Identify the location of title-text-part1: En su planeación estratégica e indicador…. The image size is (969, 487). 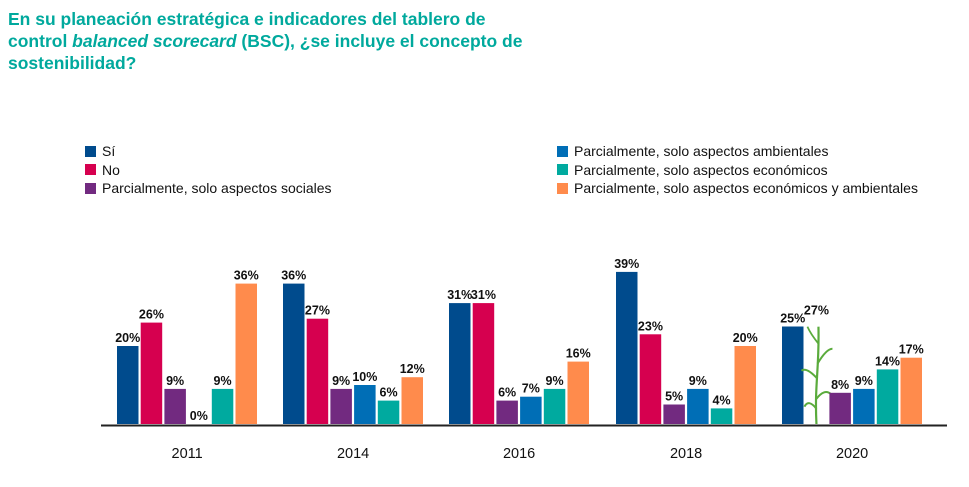
(247, 30).